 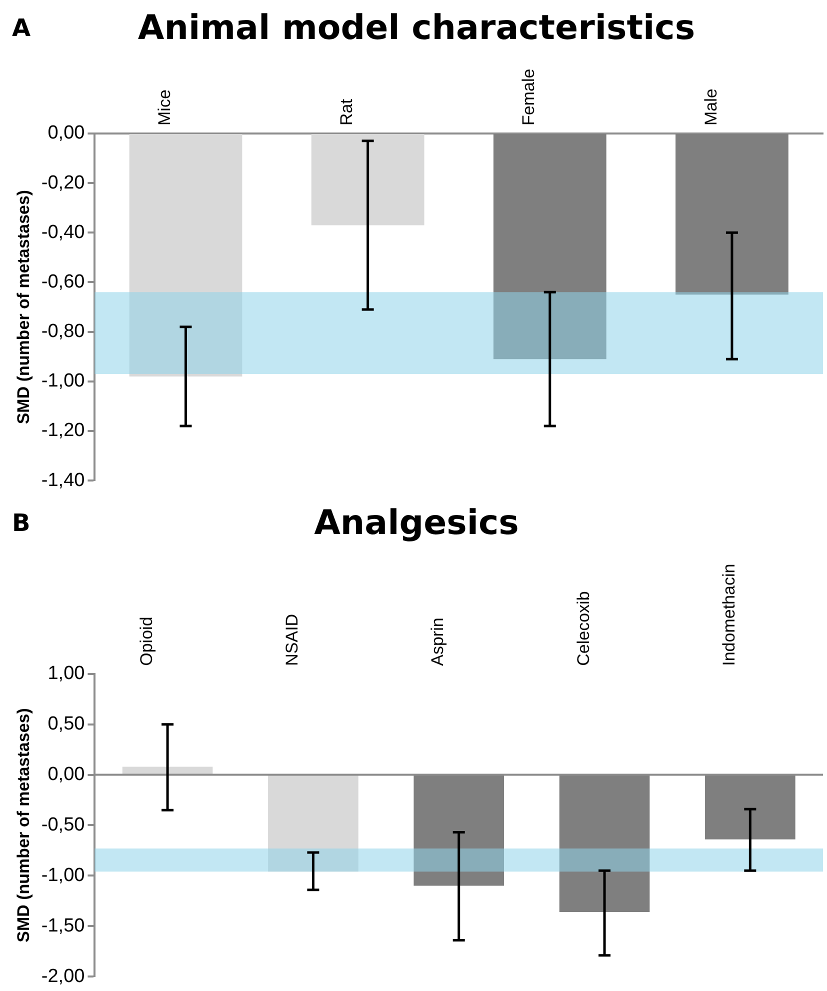 What do you see at coordinates (66, 724) in the screenshot?
I see `y-tick-label: 0,50` at bounding box center [66, 724].